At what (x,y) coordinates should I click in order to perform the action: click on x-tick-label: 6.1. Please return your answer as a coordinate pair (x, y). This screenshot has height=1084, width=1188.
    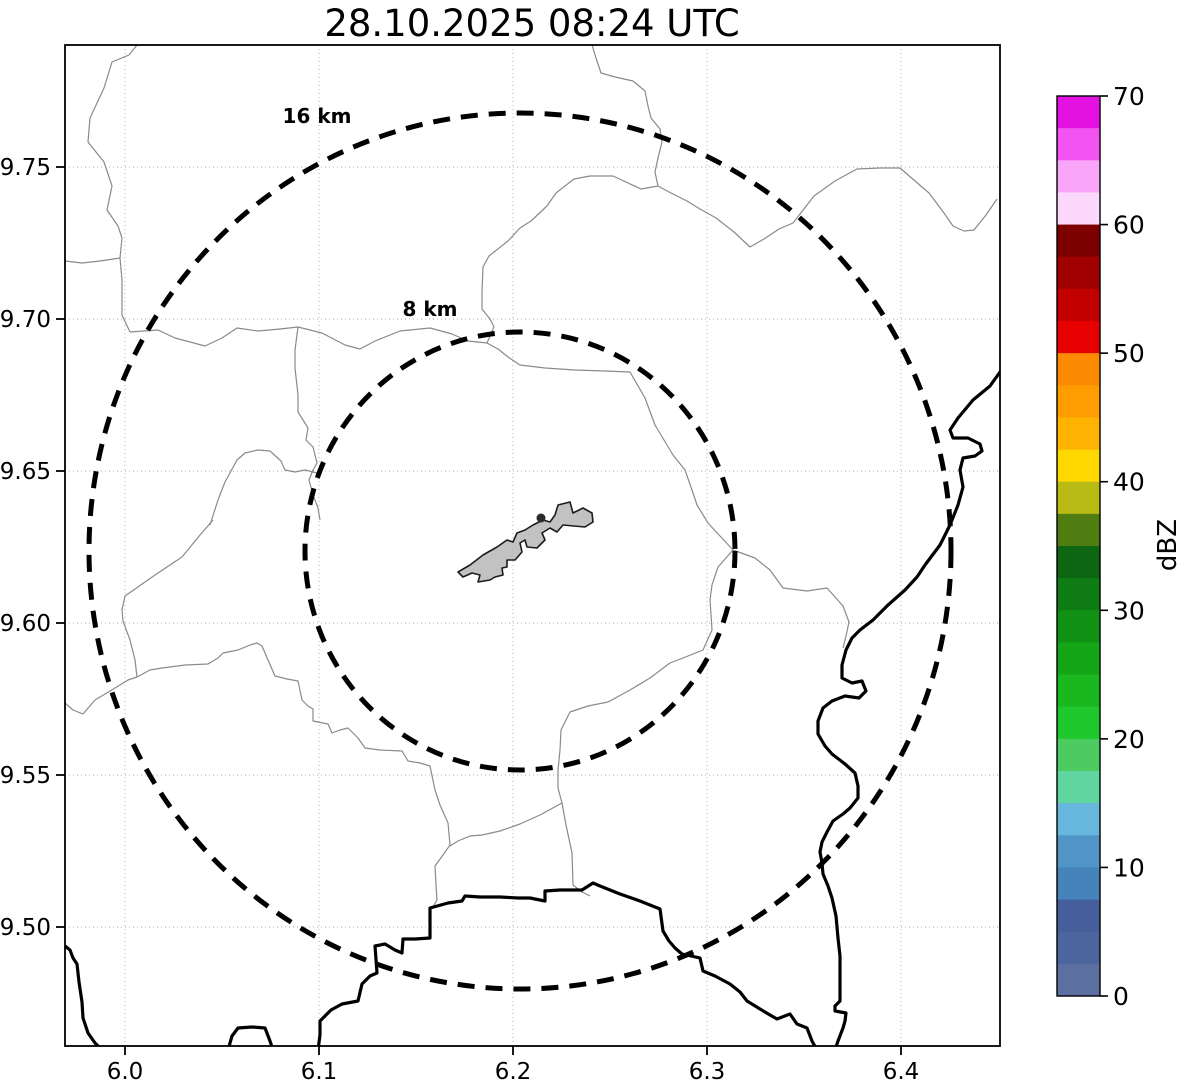
    Looking at the image, I should click on (319, 1071).